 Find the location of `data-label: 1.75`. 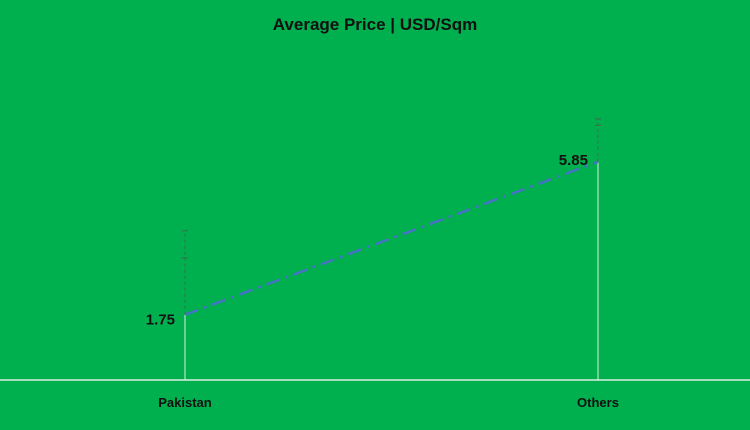

data-label: 1.75 is located at coordinates (160, 320).